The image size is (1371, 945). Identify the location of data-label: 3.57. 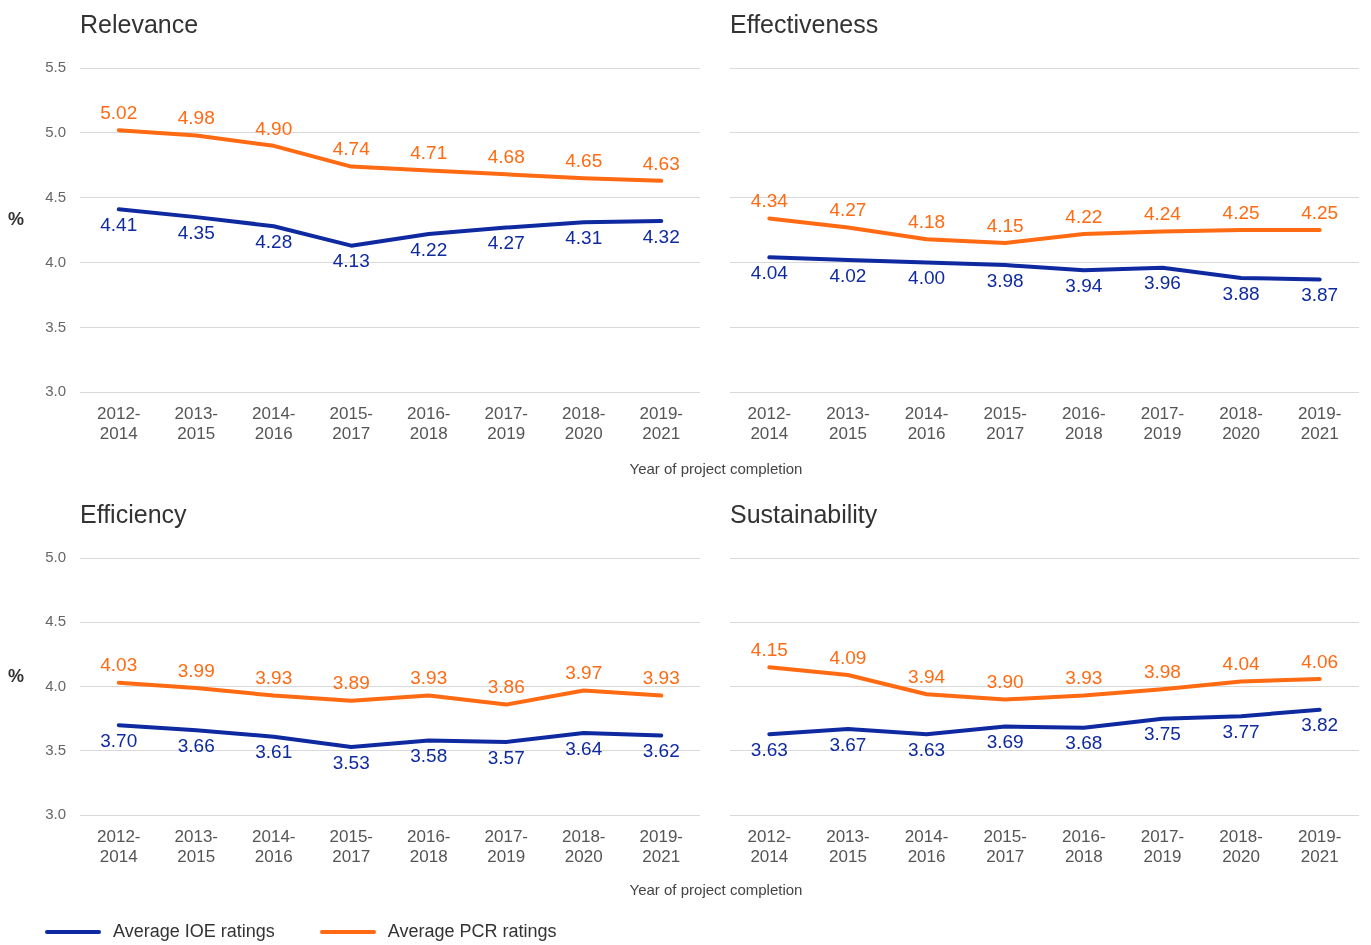
(506, 757).